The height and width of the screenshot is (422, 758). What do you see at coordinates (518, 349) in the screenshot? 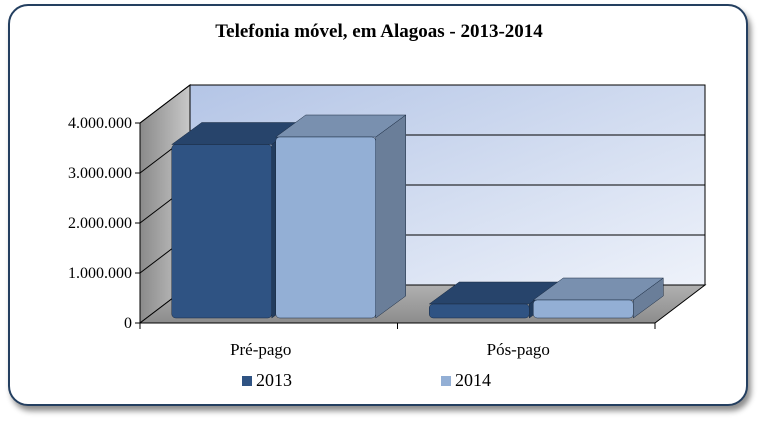
I see `x-category-label: Pós-pago` at bounding box center [518, 349].